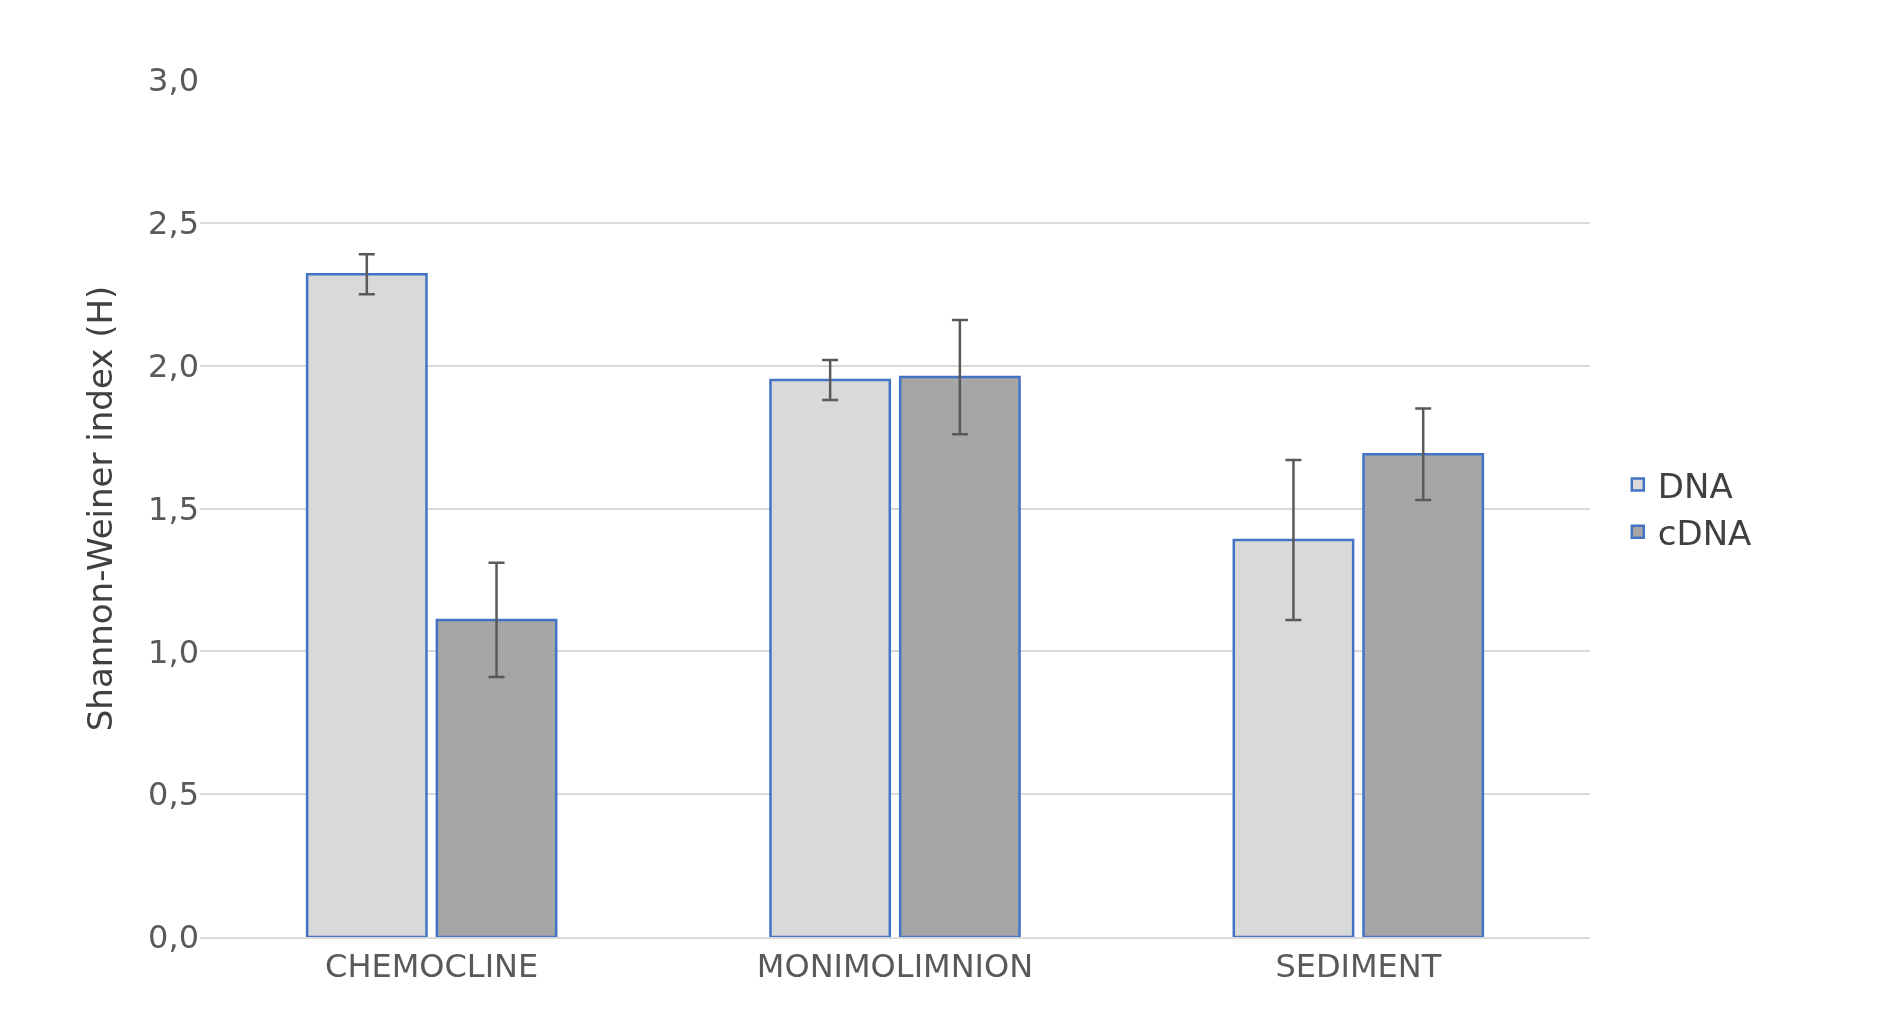 The width and height of the screenshot is (1890, 1017). Describe the element at coordinates (1704, 533) in the screenshot. I see `legend-label: cDNA` at that location.